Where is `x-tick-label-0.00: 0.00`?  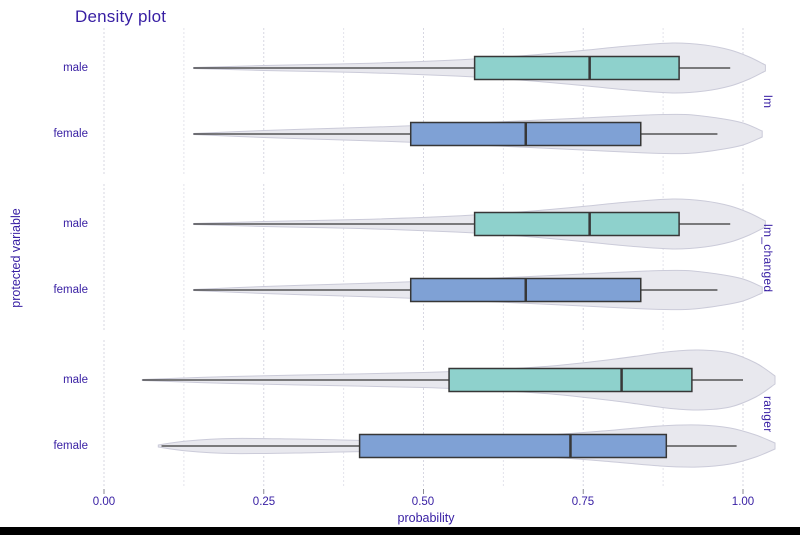 x-tick-label-0.00: 0.00 is located at coordinates (104, 502).